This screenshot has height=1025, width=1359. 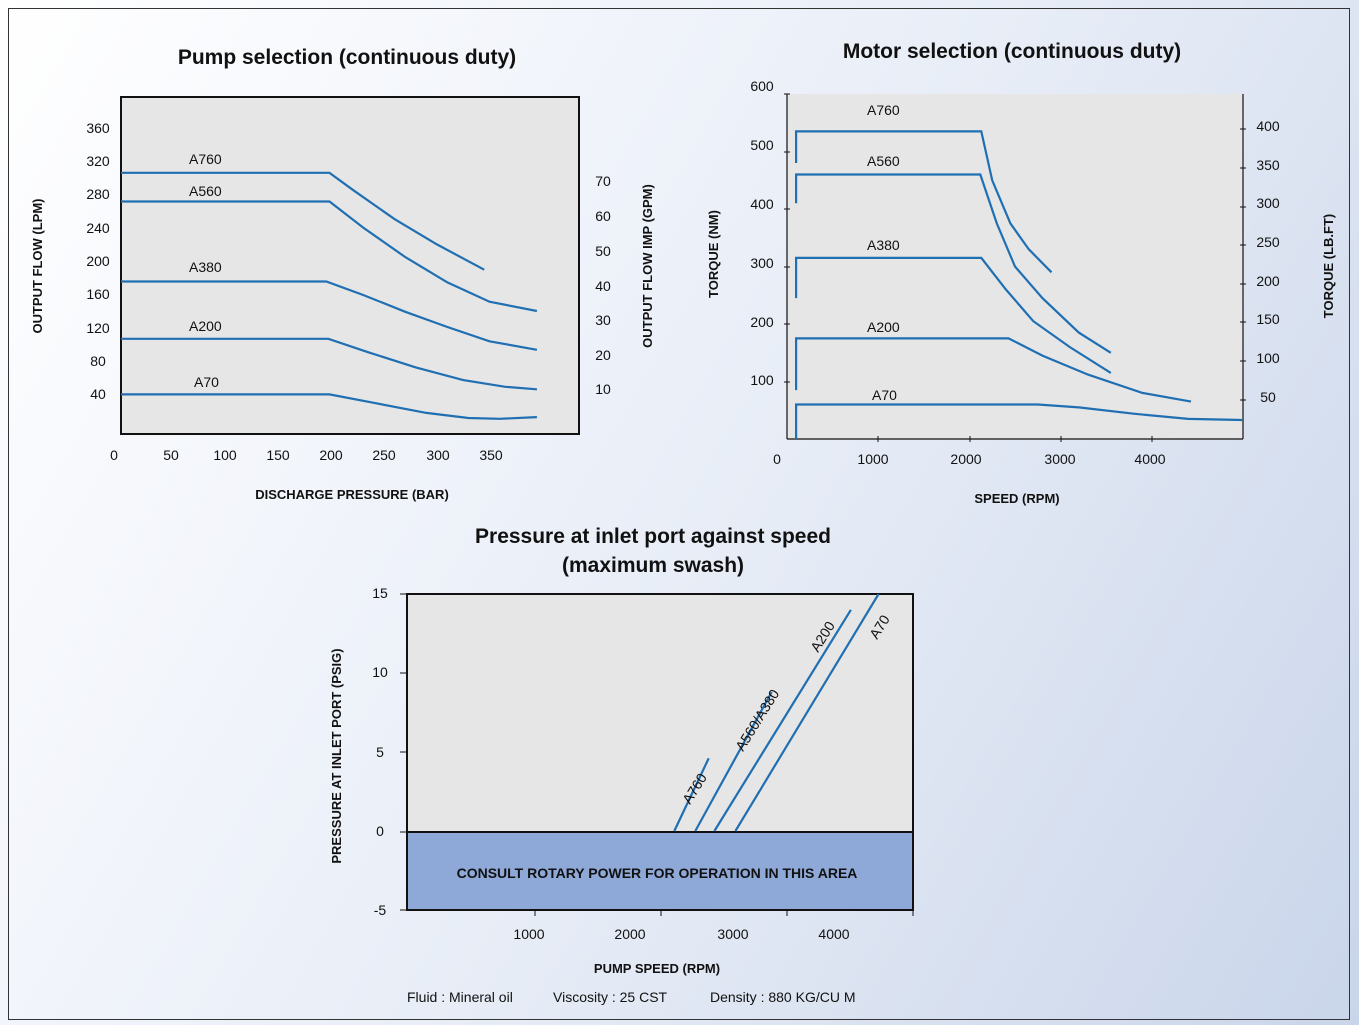 I want to click on pump-ylabel: OUTPUT FLOW (LPM), so click(x=37, y=265).